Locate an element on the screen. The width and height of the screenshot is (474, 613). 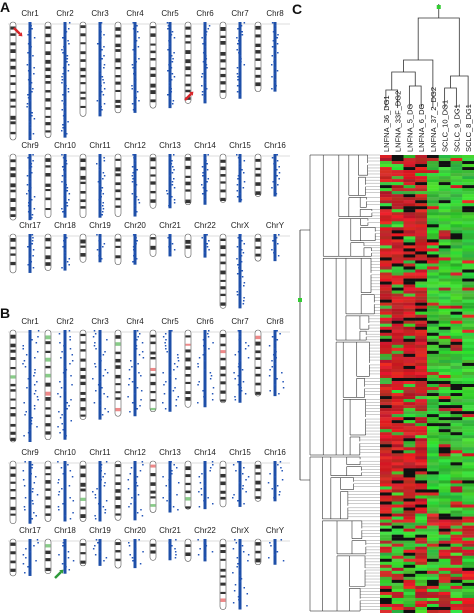
chromosome-label: Chr22 is located at coordinates (205, 530).